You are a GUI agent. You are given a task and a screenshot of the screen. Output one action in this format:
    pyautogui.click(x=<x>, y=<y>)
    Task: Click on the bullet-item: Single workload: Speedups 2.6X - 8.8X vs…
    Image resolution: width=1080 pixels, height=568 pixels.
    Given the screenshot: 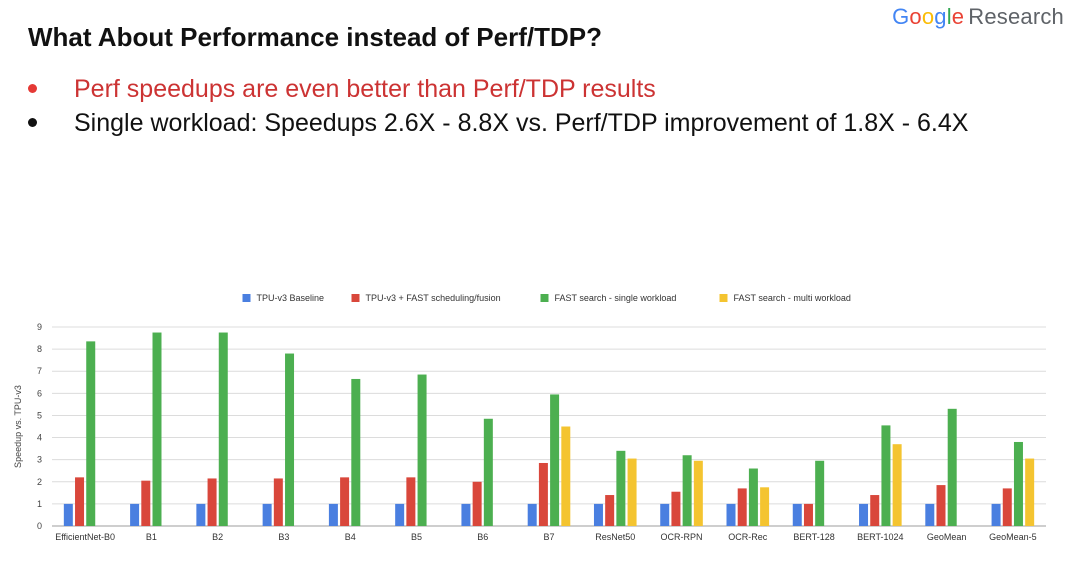 What is the action you would take?
    pyautogui.click(x=498, y=123)
    